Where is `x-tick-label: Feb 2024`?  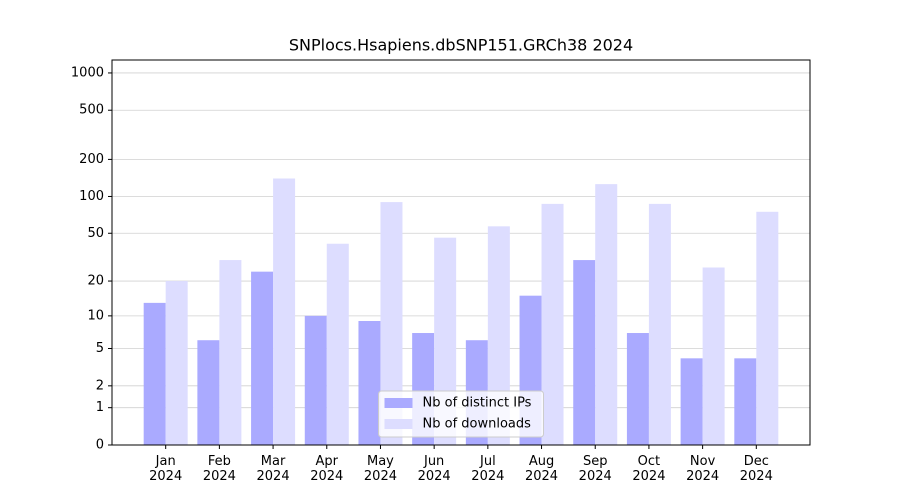 x-tick-label: Feb 2024 is located at coordinates (219, 469).